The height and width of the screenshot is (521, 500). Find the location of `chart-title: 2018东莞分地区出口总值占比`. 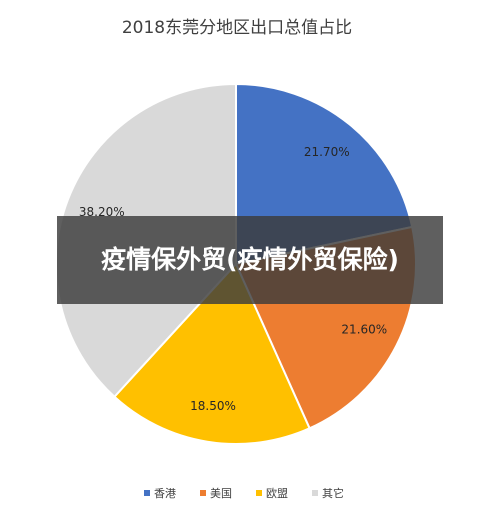

chart-title: 2018东莞分地区出口总值占比 is located at coordinates (237, 28).